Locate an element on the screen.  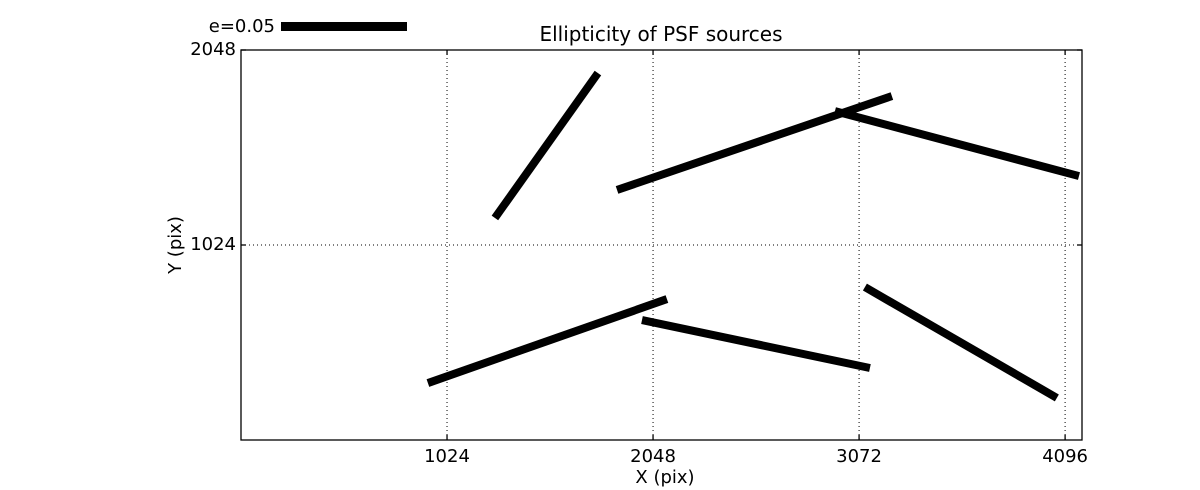
x-tick-label: 4096 is located at coordinates (1065, 456).